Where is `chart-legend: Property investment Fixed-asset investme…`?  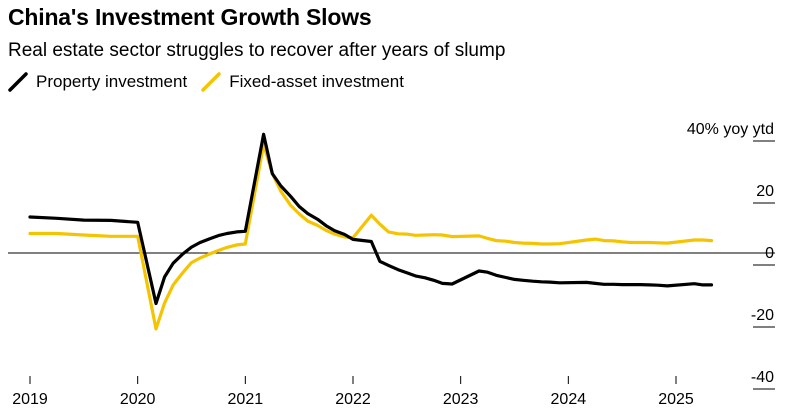 chart-legend: Property investment Fixed-asset investme… is located at coordinates (213, 82).